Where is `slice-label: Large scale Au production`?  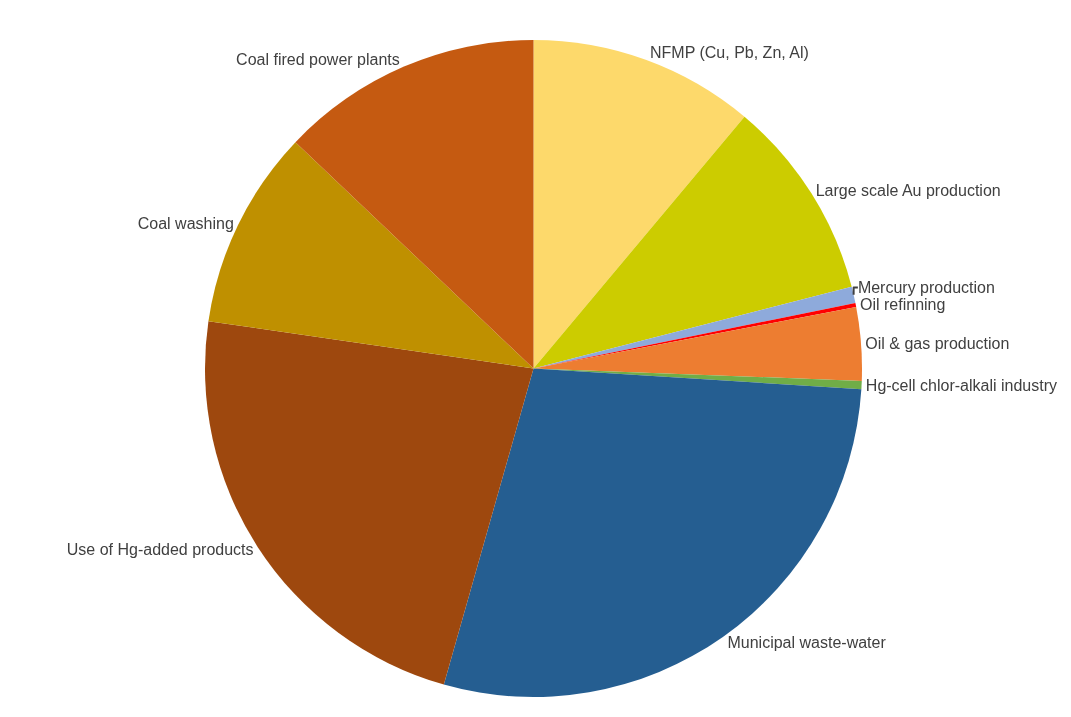
slice-label: Large scale Au production is located at coordinates (908, 191).